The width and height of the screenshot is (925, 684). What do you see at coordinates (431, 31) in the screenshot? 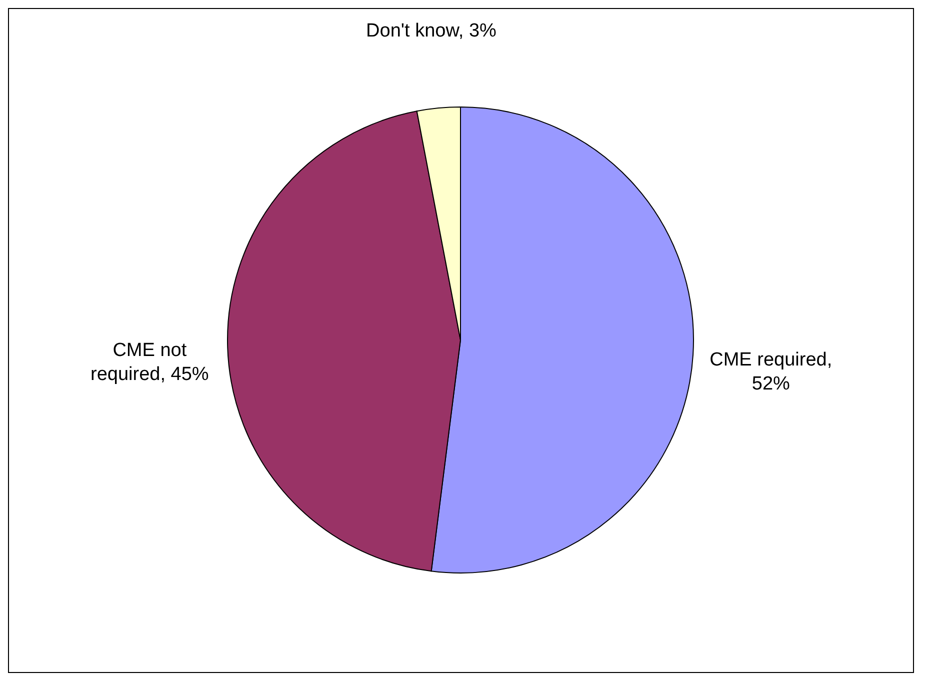
I see `slice-label: Don't know, 3%` at bounding box center [431, 31].